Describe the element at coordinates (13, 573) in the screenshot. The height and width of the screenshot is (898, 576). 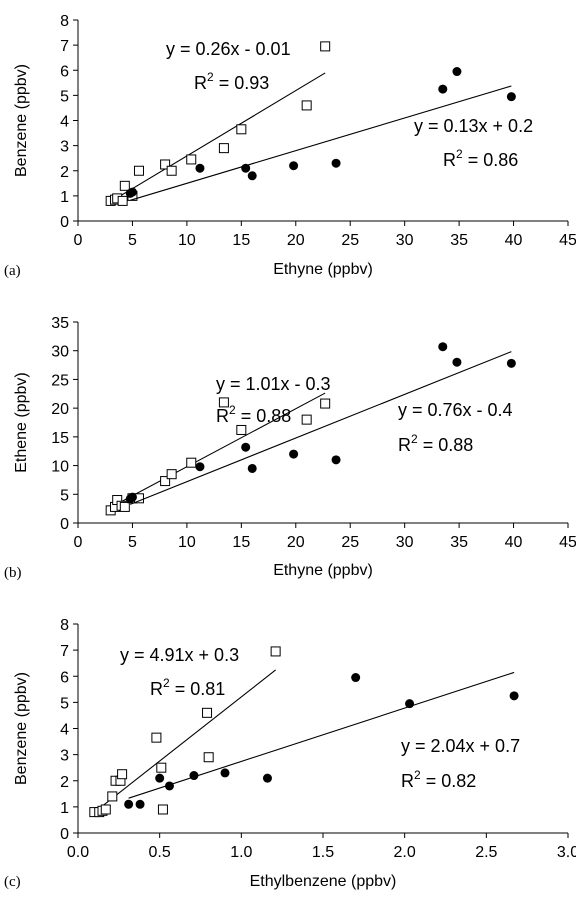
I see `panel-label: (b)` at that location.